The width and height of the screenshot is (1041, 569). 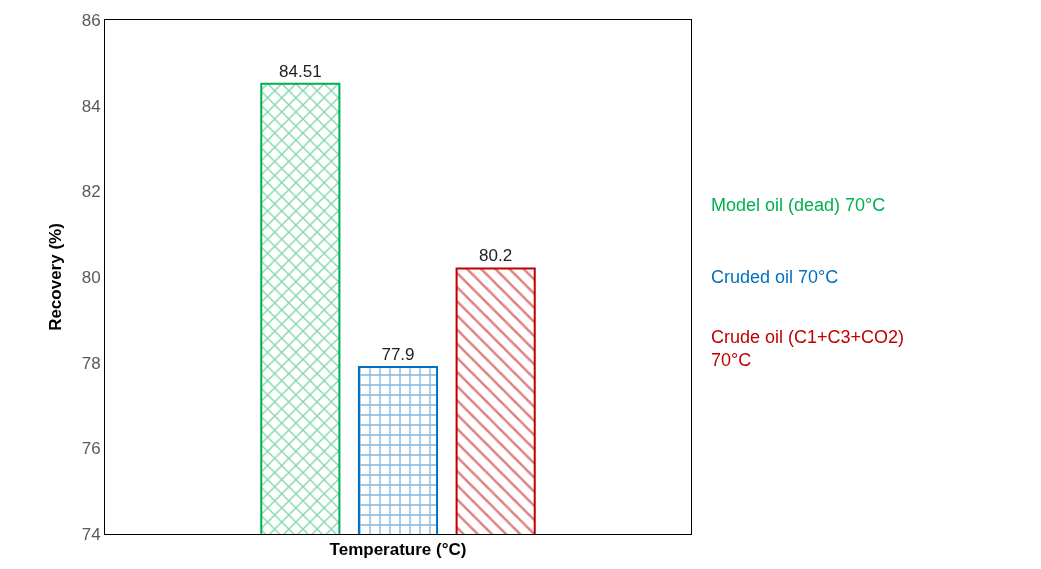 I want to click on text: Cruded oil 70°C, so click(x=775, y=277).